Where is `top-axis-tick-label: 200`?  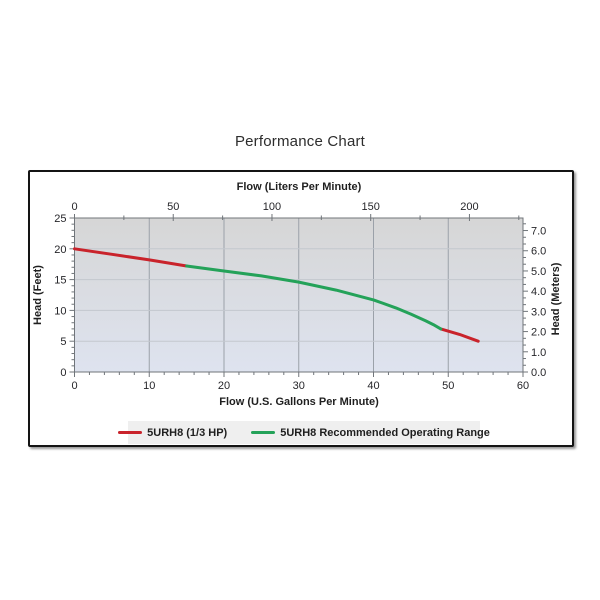 top-axis-tick-label: 200 is located at coordinates (469, 207).